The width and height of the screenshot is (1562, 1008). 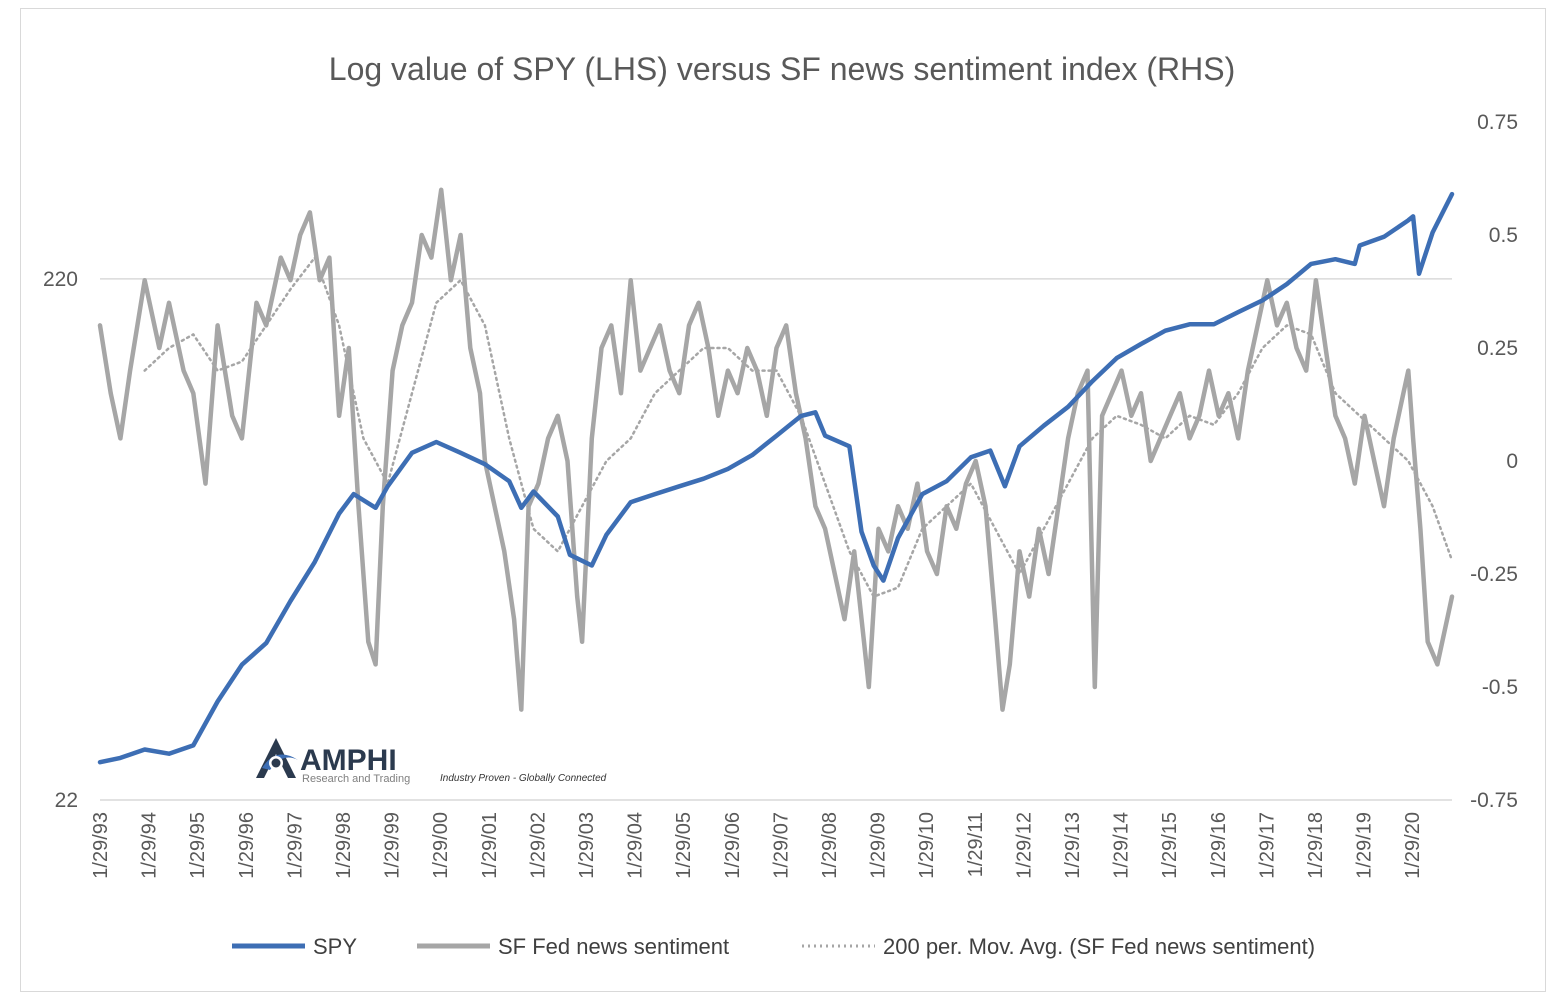 I want to click on amphi-logo-icon, so click(x=277, y=758).